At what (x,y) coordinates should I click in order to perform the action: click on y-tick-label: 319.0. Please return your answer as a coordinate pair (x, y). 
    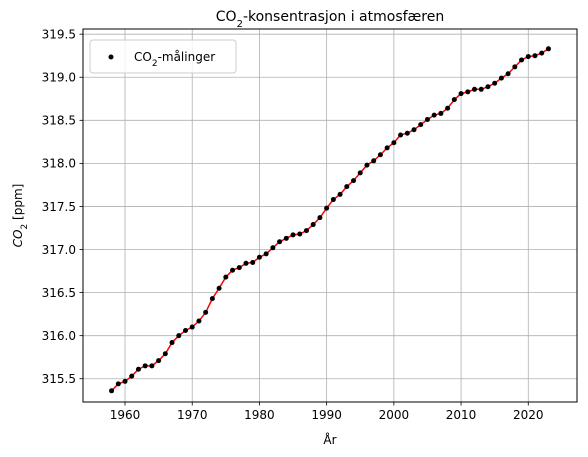
    Looking at the image, I should click on (59, 78).